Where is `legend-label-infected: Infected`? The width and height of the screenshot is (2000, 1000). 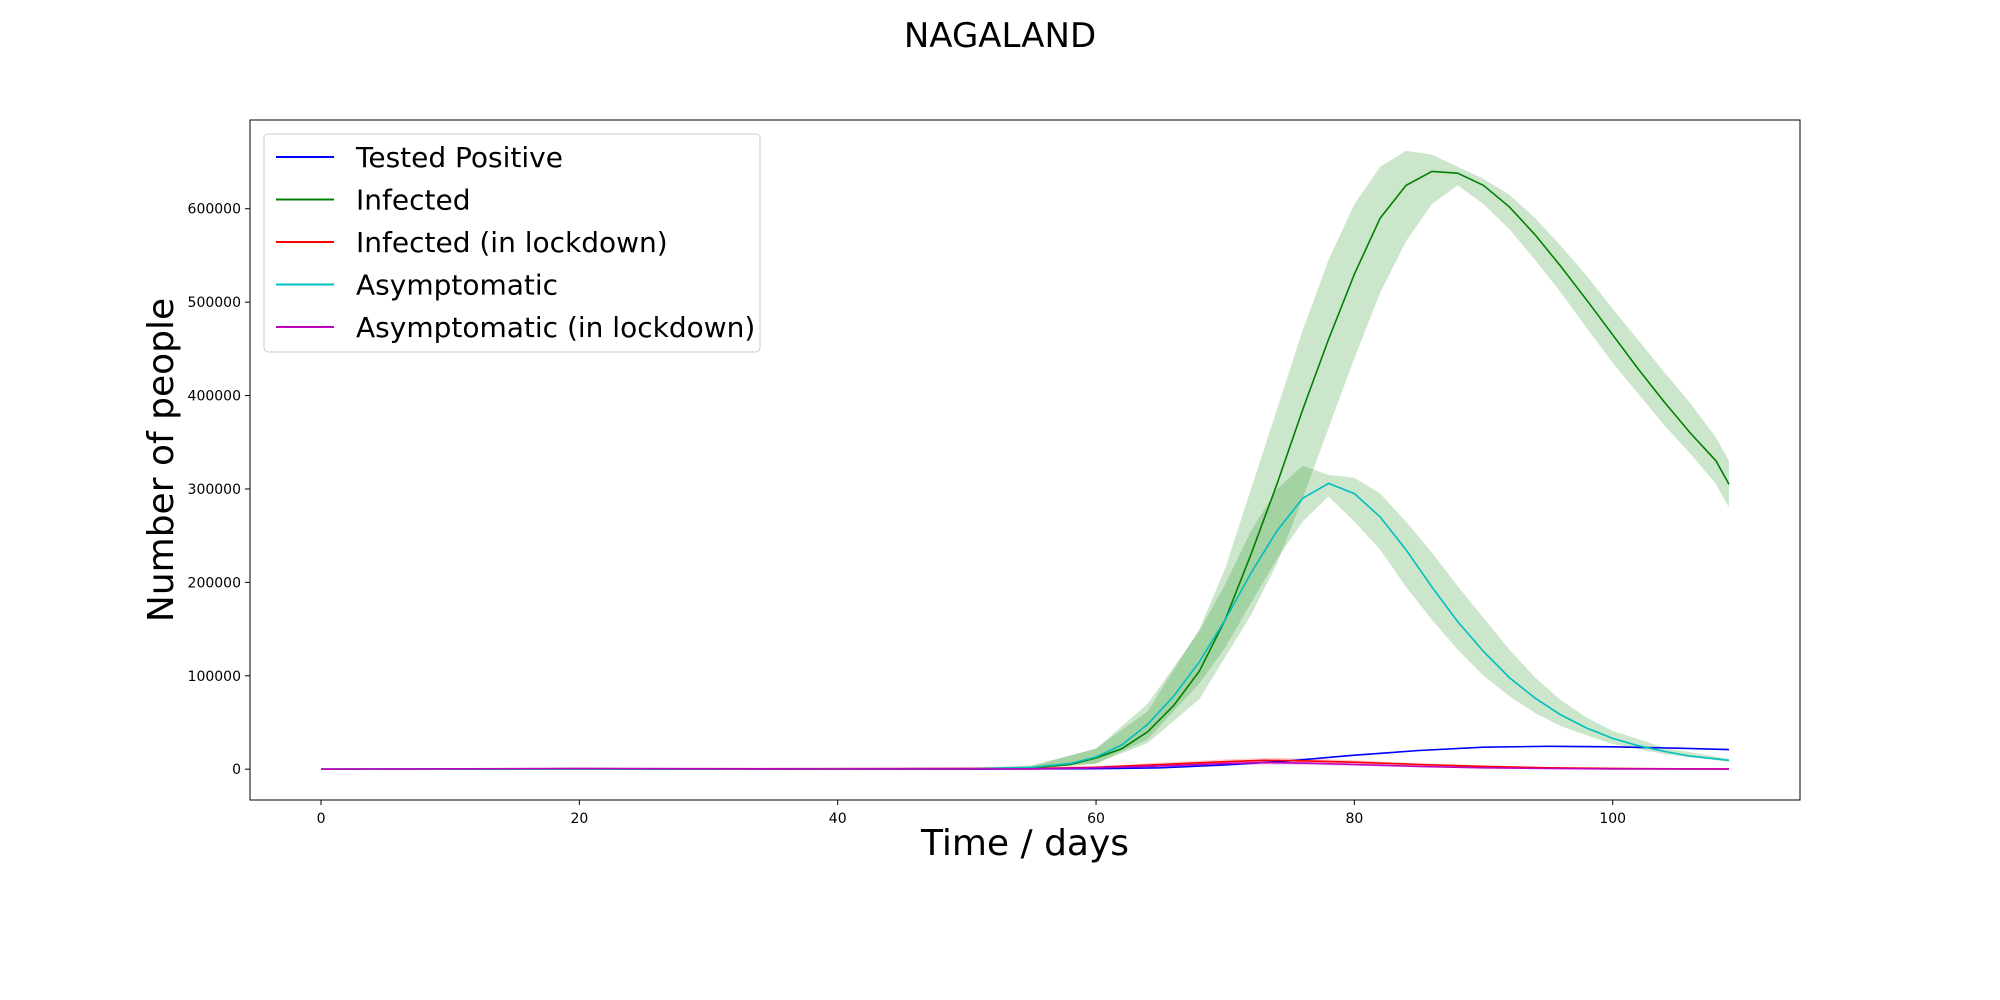
legend-label-infected: Infected is located at coordinates (413, 200).